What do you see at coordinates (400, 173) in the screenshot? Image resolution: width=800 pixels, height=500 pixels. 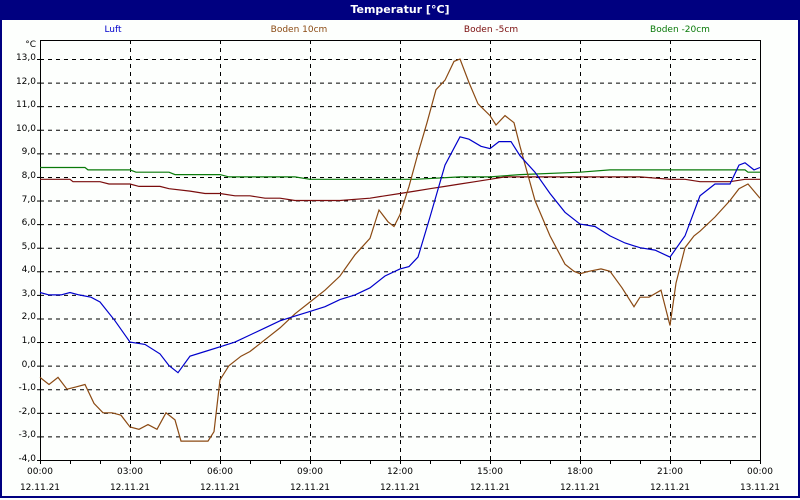 I see `series-boden-20cm` at bounding box center [400, 173].